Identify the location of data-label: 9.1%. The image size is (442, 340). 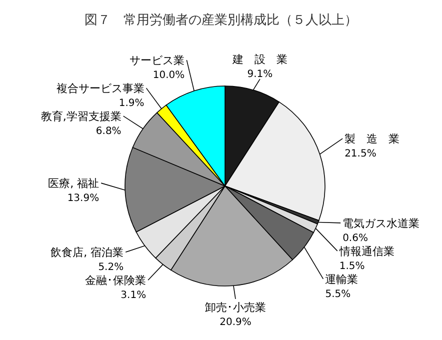
(260, 74).